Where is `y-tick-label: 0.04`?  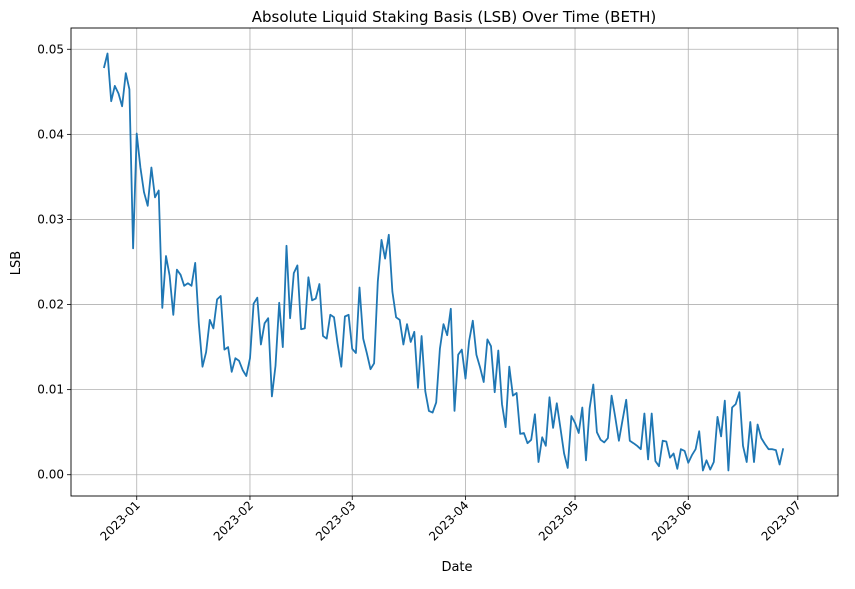
y-tick-label: 0.04 is located at coordinates (50, 134).